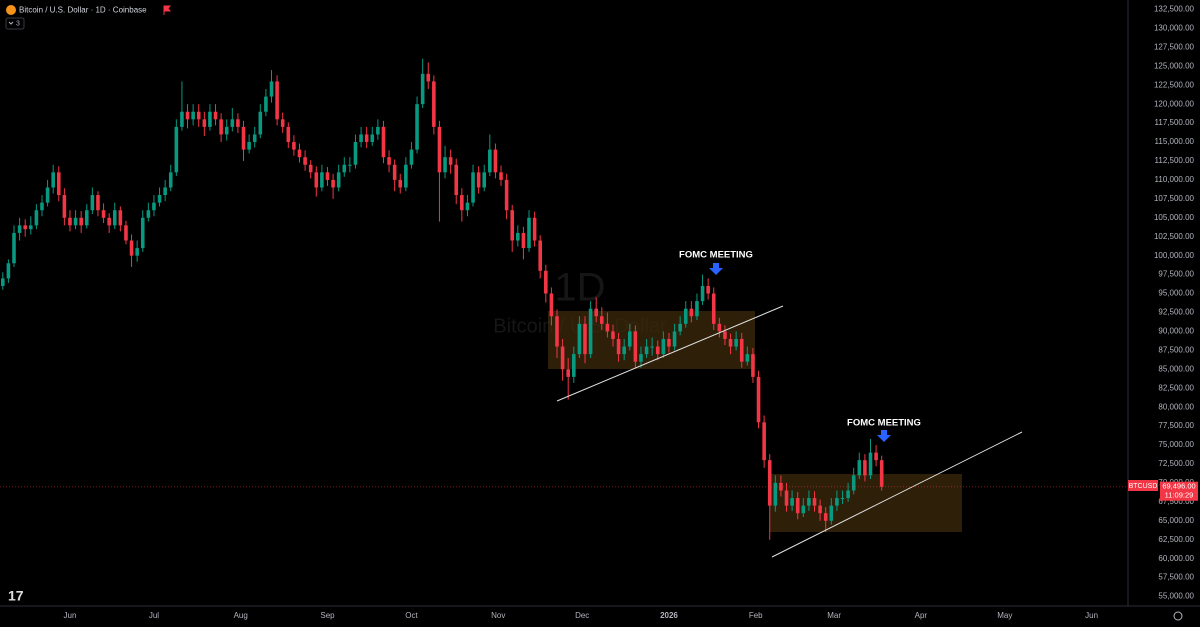 This screenshot has width=1200, height=627. What do you see at coordinates (167, 10) in the screenshot?
I see `flag-icon` at bounding box center [167, 10].